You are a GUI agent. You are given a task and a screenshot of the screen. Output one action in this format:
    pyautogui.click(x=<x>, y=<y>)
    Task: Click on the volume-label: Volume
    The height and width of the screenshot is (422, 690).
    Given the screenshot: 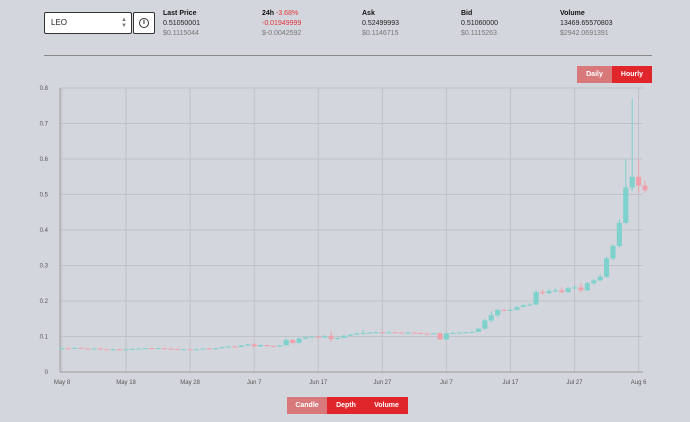 What is the action you would take?
    pyautogui.click(x=572, y=13)
    